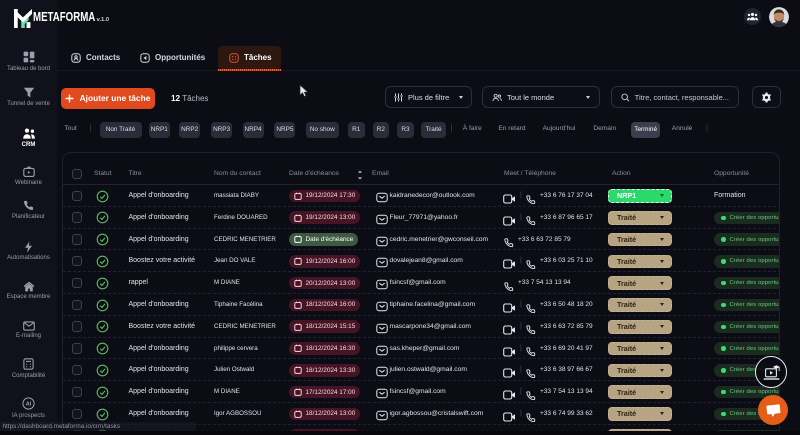  Describe the element at coordinates (64, 17) in the screenshot. I see `svg-text: METAFORMA` at that location.